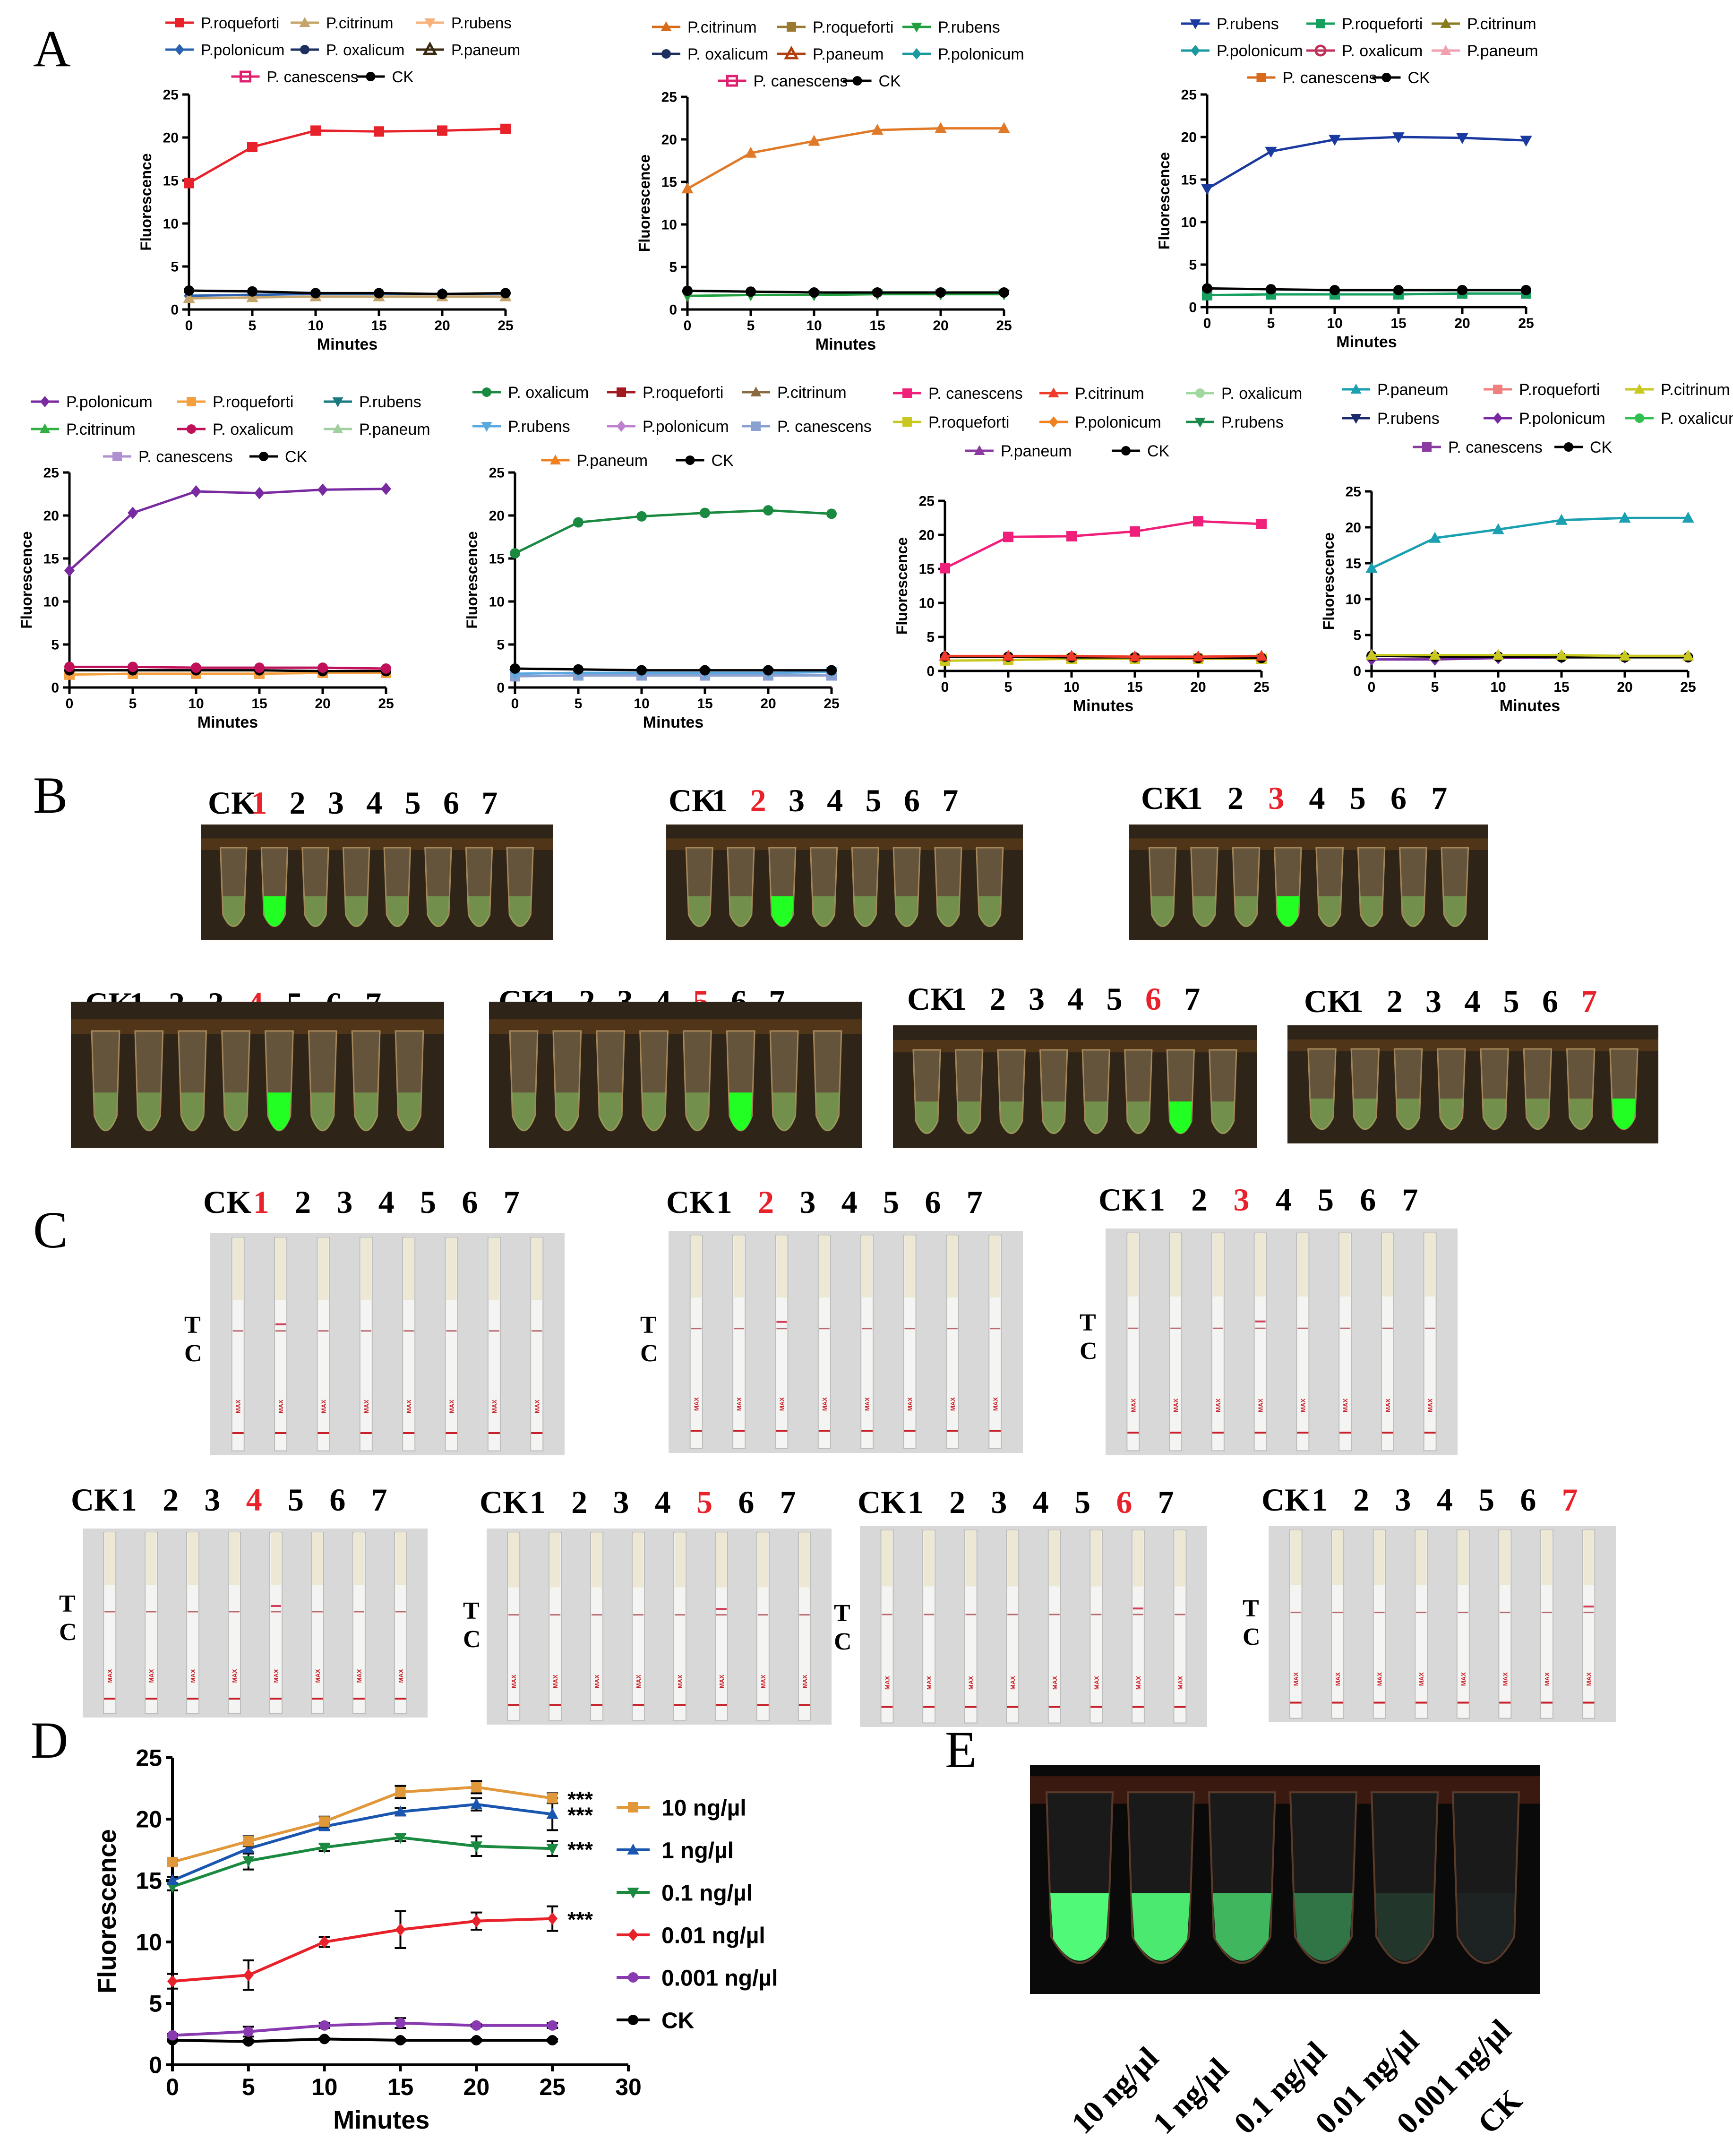 The height and width of the screenshot is (2156, 1733). I want to click on x-tick-label: 10, so click(641, 704).